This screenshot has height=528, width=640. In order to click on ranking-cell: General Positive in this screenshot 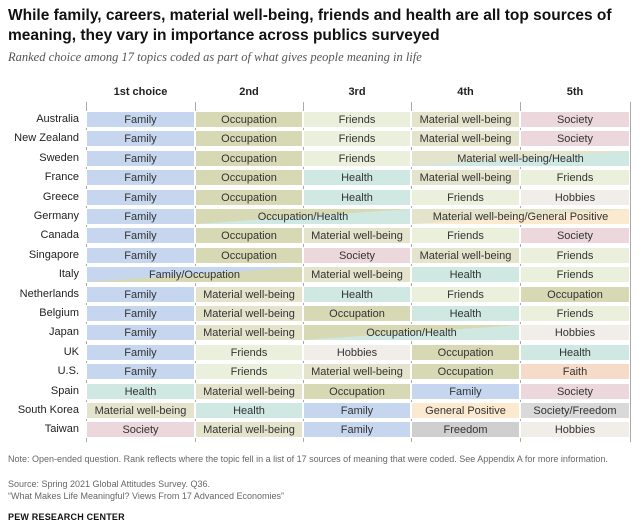, I will do `click(465, 410)`.